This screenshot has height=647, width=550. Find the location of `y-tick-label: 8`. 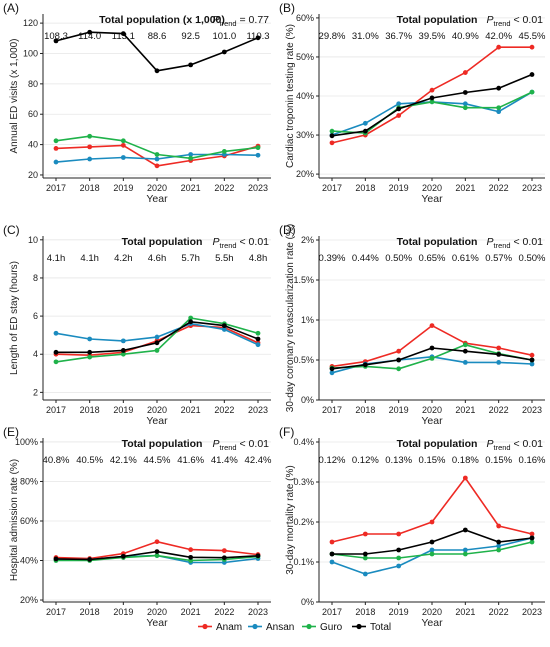

y-tick-label: 8 is located at coordinates (35, 278).